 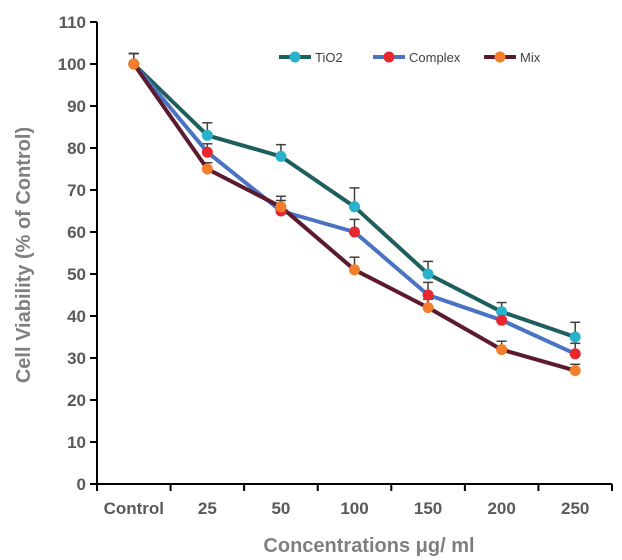 What do you see at coordinates (329, 57) in the screenshot?
I see `legend-label: TiO2` at bounding box center [329, 57].